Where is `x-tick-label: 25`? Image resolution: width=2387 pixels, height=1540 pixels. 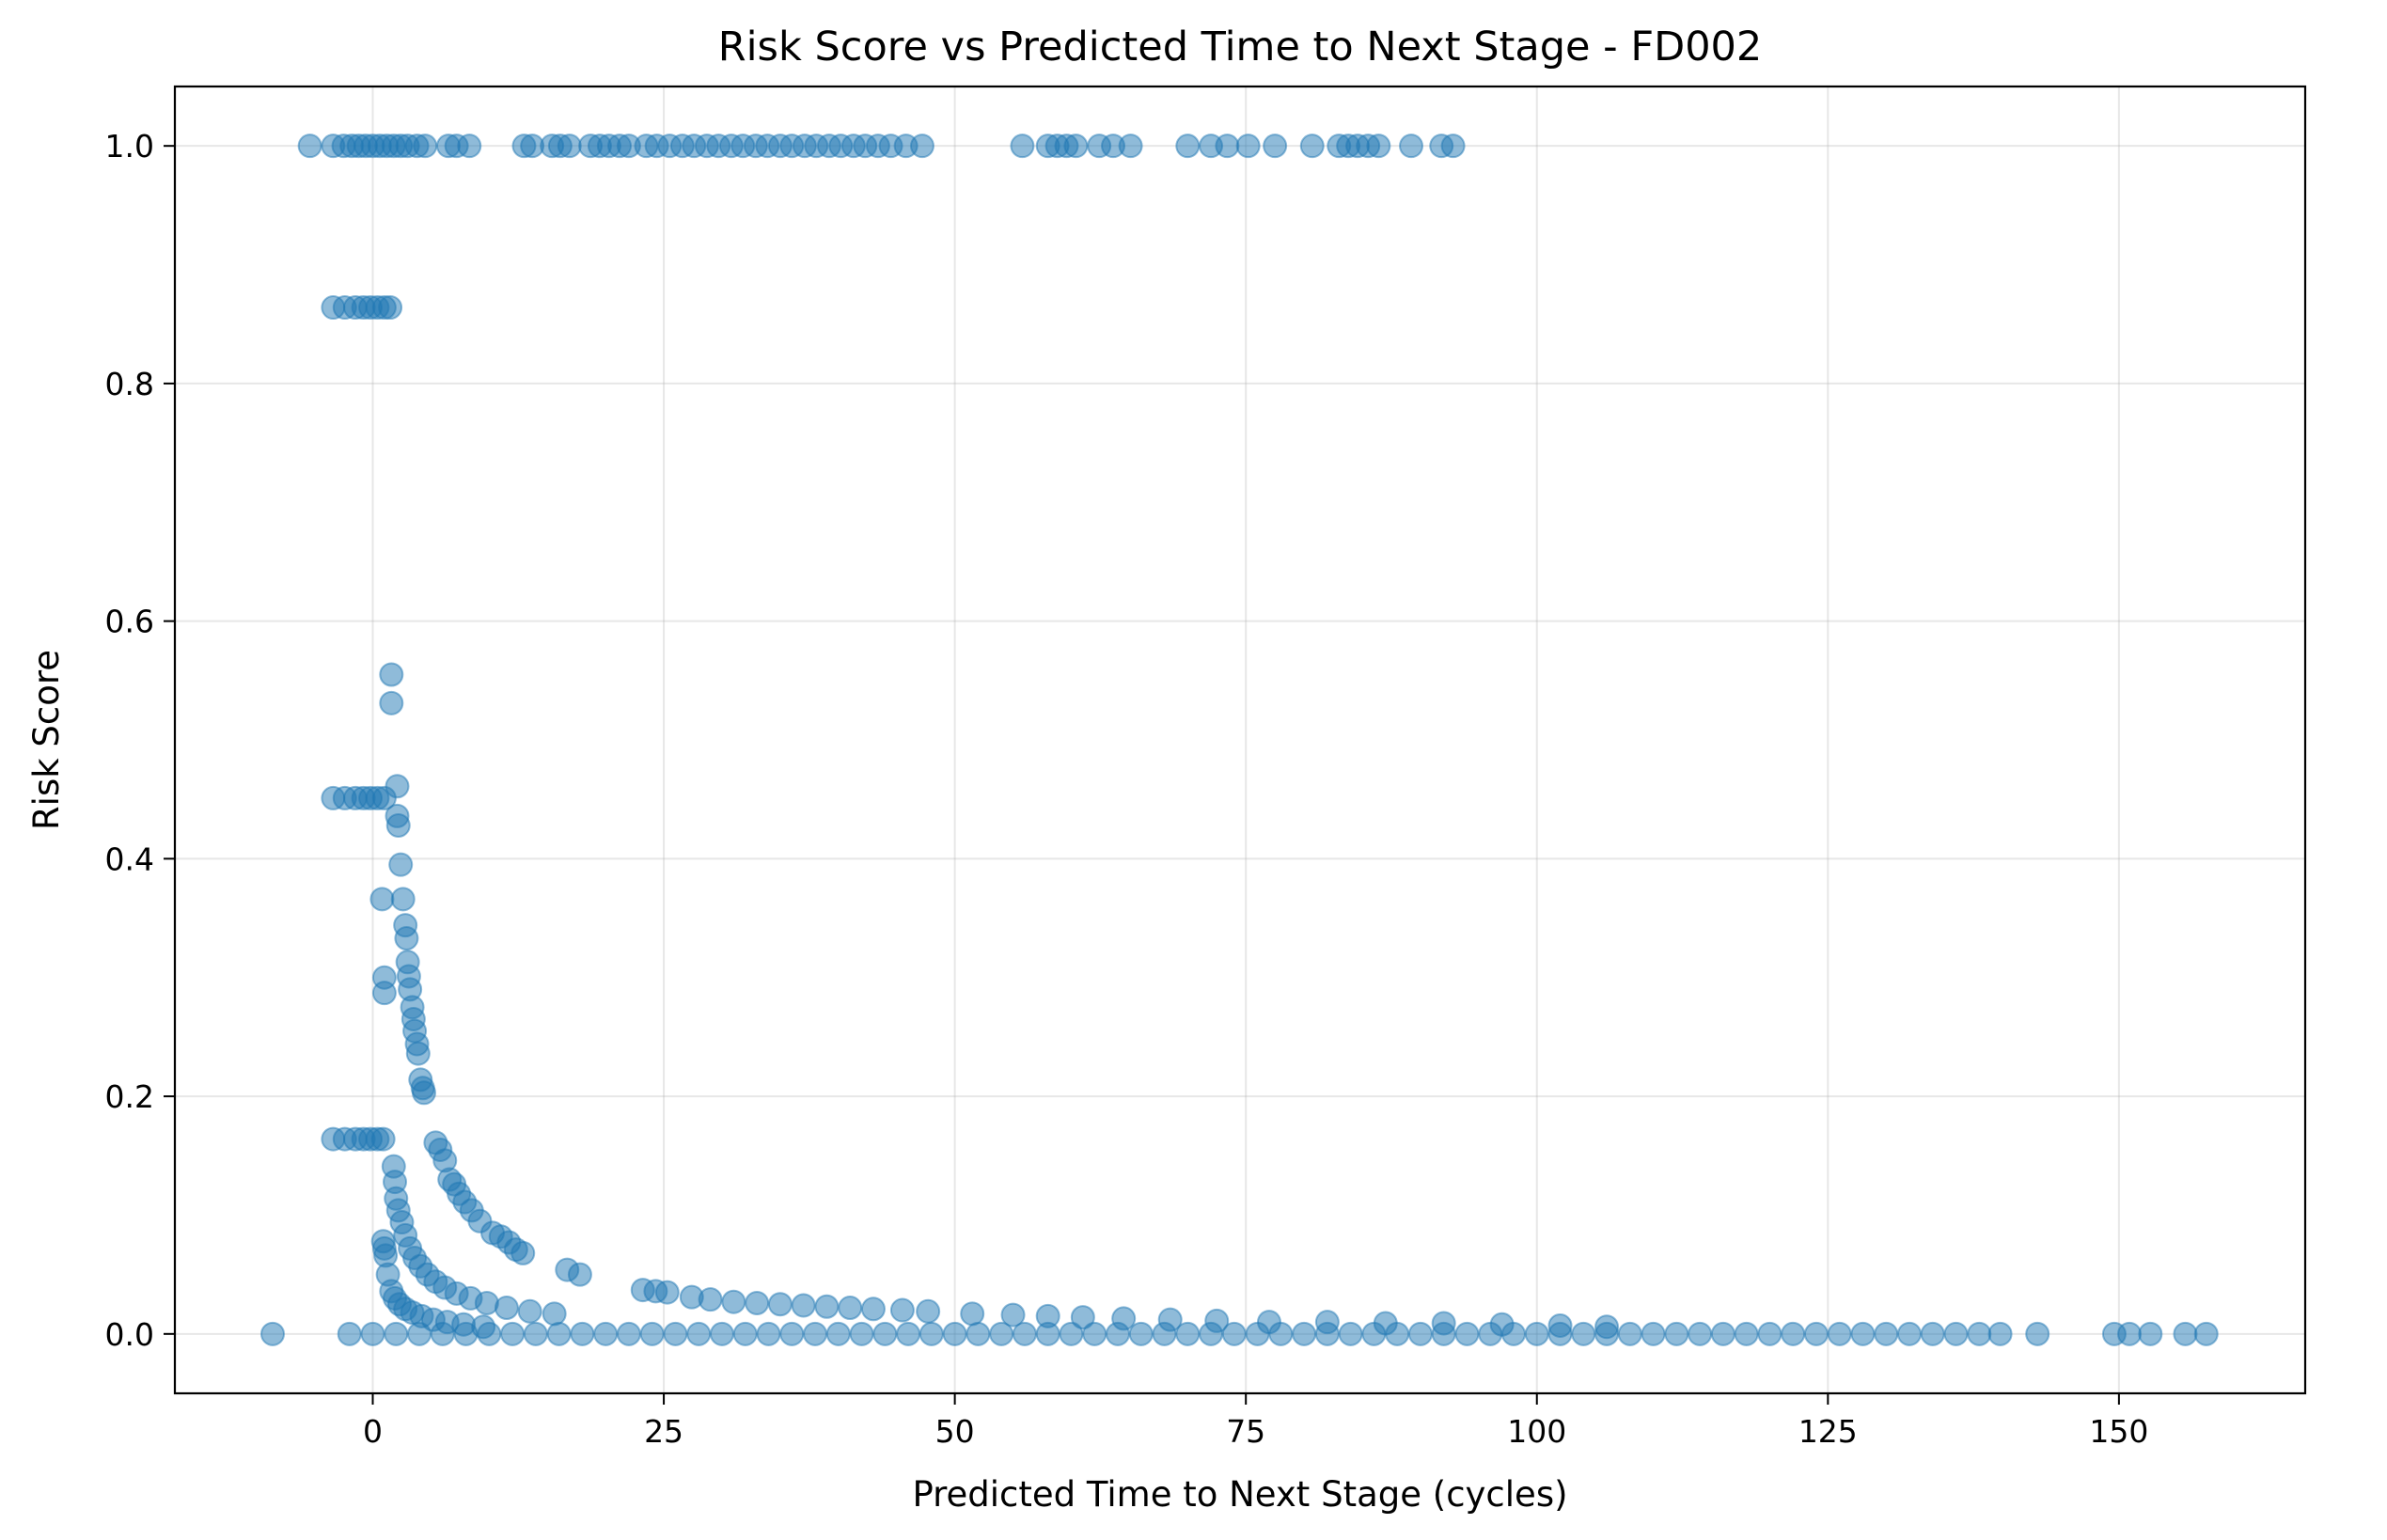 x-tick-label: 25 is located at coordinates (663, 1432).